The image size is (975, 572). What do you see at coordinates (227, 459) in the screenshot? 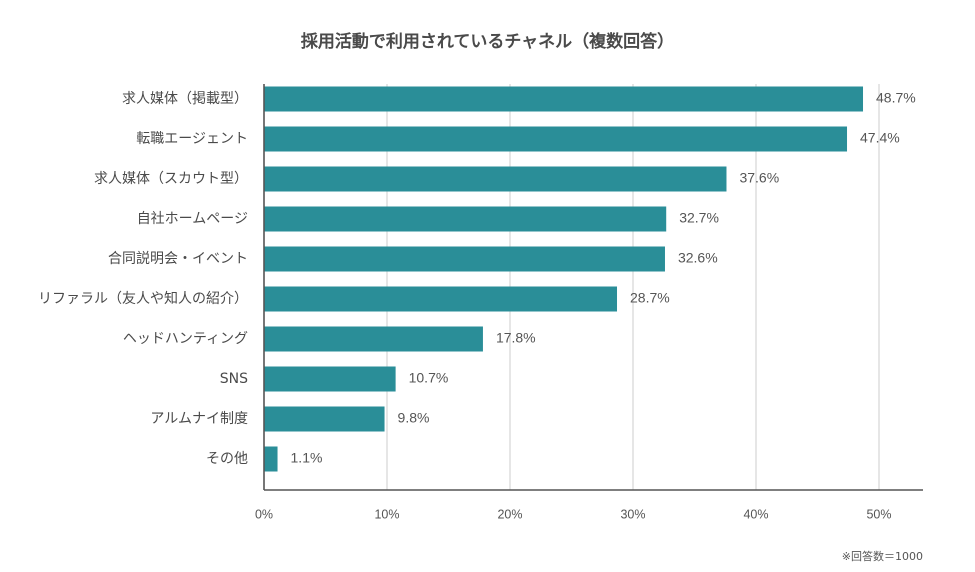
I see `category-label: その他` at bounding box center [227, 459].